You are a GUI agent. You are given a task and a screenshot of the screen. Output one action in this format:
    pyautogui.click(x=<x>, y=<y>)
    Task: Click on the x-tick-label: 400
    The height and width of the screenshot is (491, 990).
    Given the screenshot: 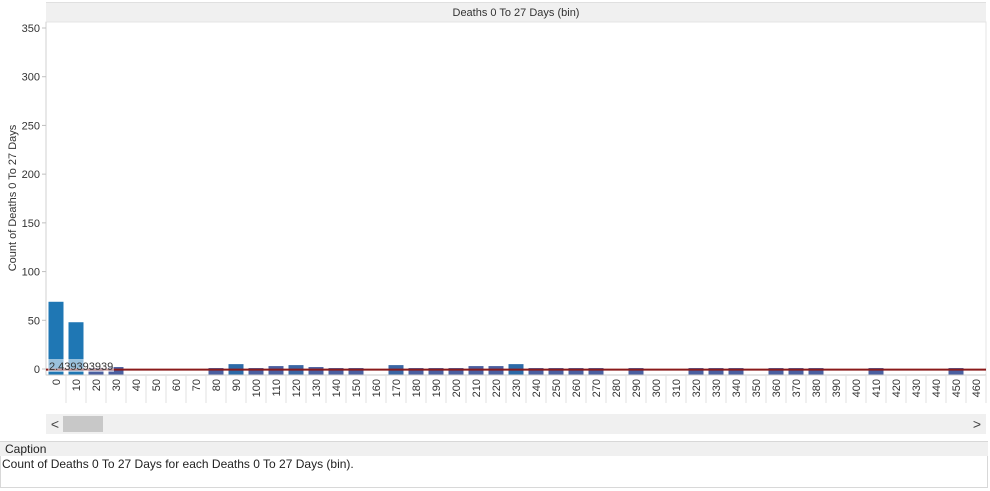 What is the action you would take?
    pyautogui.click(x=857, y=388)
    